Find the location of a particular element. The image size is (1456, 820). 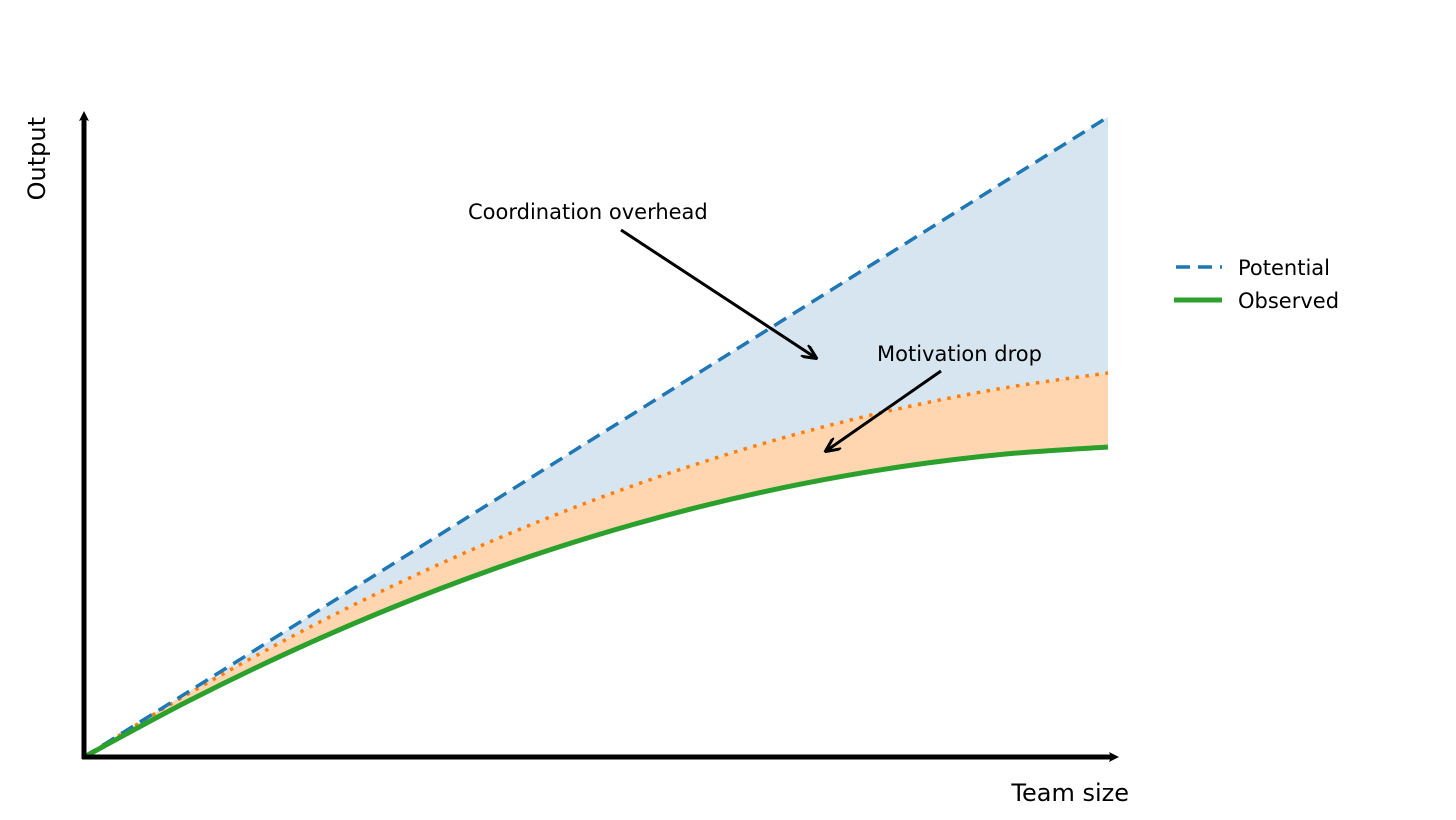

annotation-arrow-coordination is located at coordinates (718, 293).